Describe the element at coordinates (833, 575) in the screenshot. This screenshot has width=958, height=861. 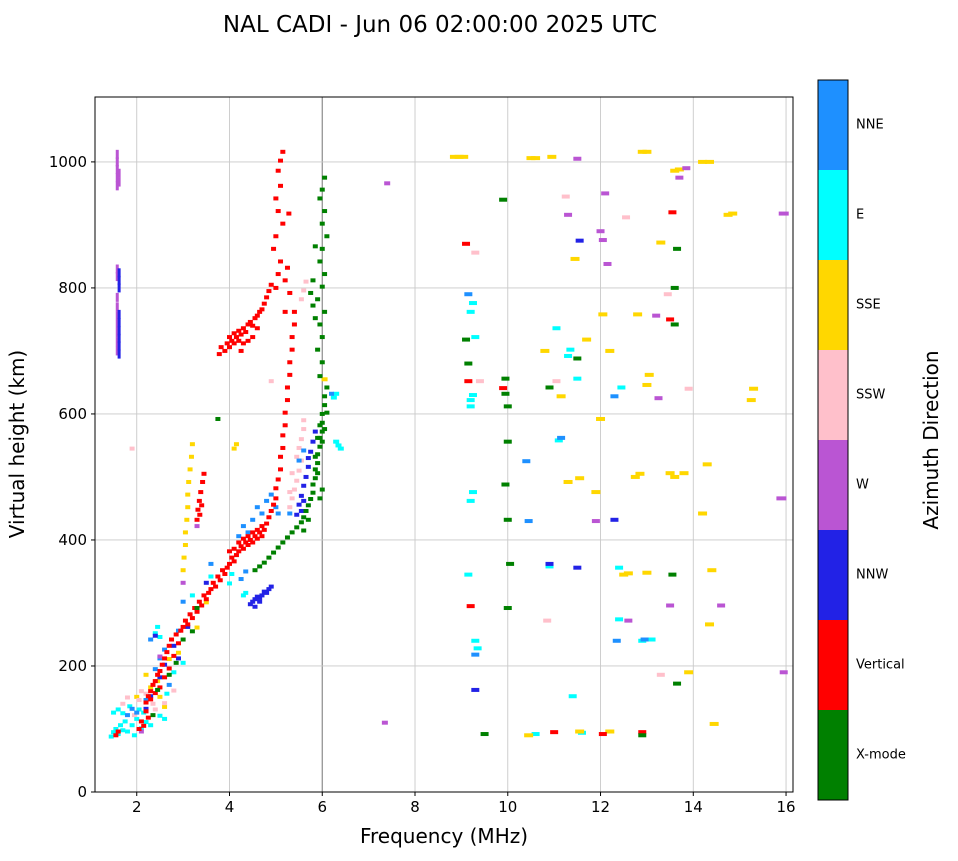
I see `colorbar-segment-NNW` at that location.